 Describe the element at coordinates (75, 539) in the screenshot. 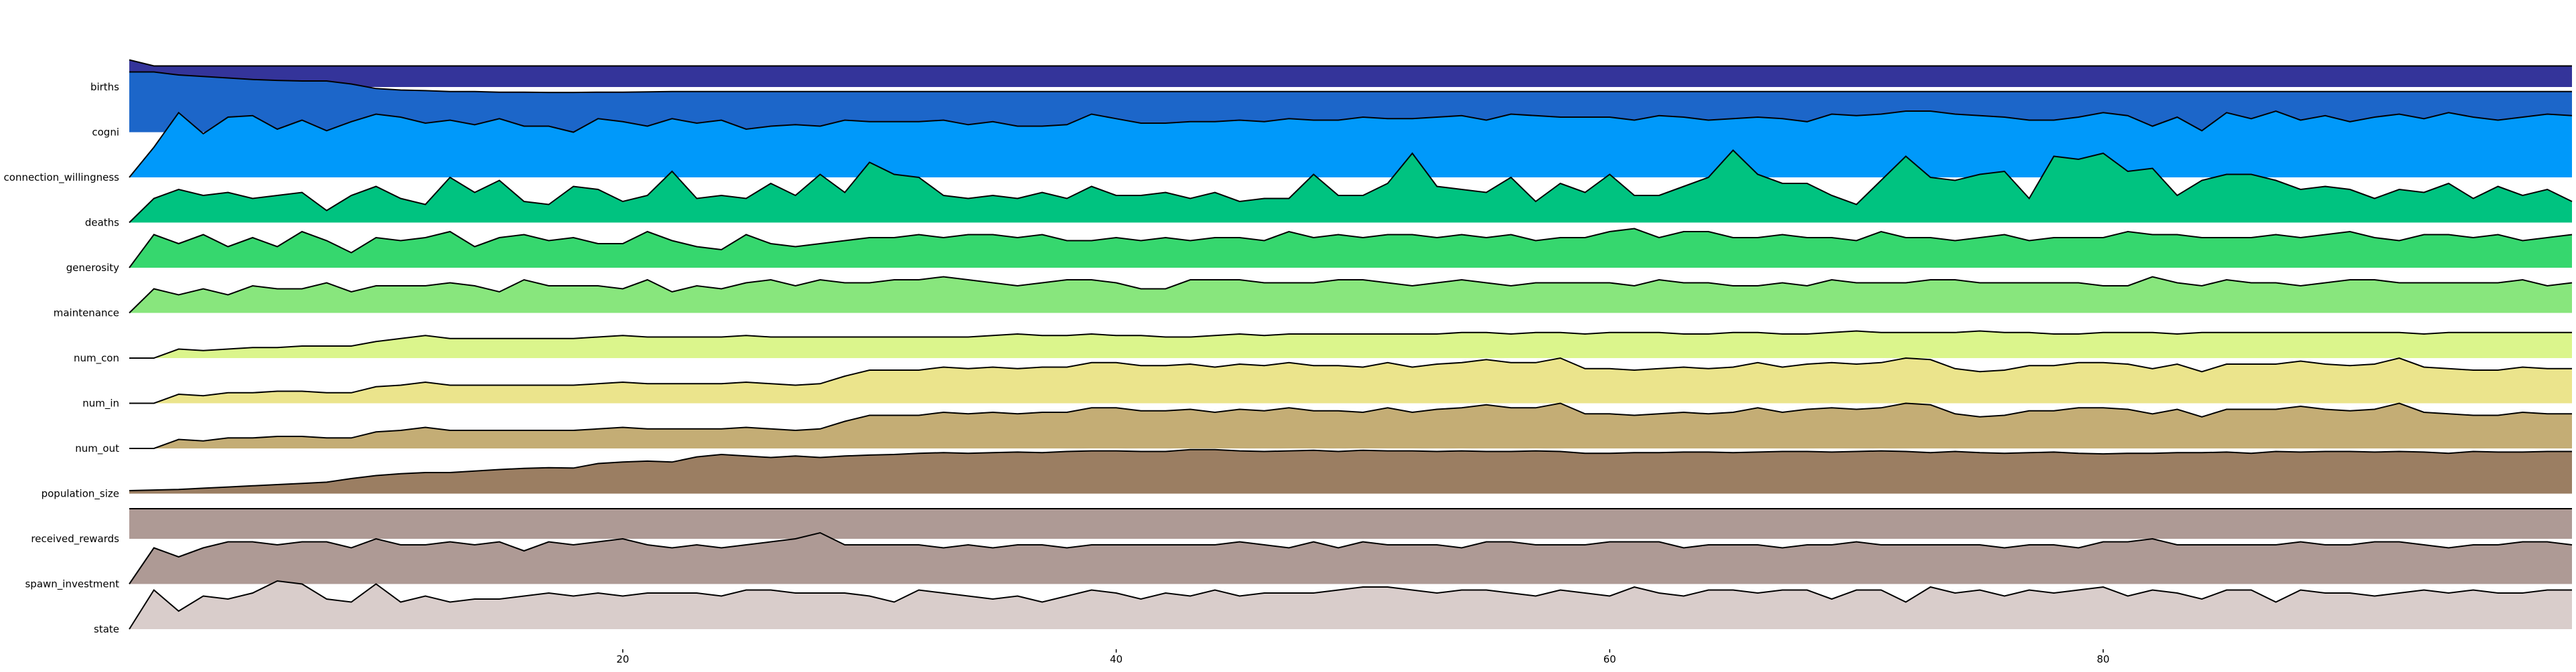

I see `row-label-received-rewards: received_rewards` at that location.